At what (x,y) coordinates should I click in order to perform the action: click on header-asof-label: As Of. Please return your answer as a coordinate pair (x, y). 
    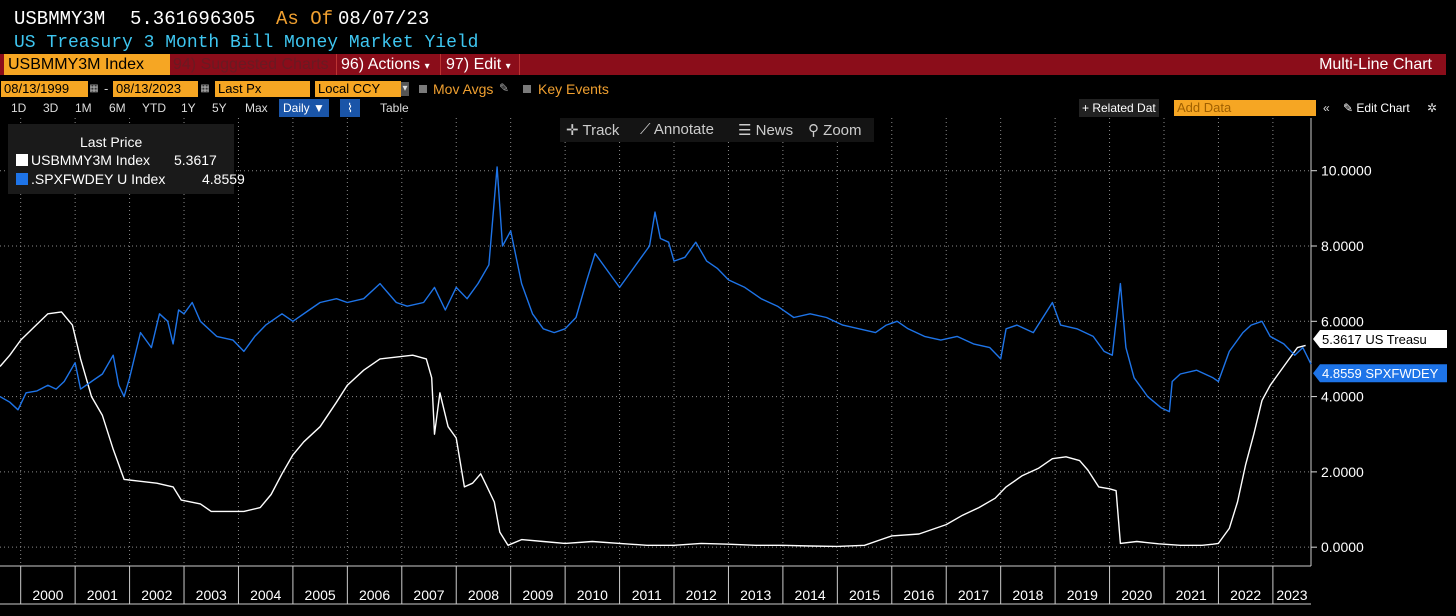
    Looking at the image, I should click on (305, 19).